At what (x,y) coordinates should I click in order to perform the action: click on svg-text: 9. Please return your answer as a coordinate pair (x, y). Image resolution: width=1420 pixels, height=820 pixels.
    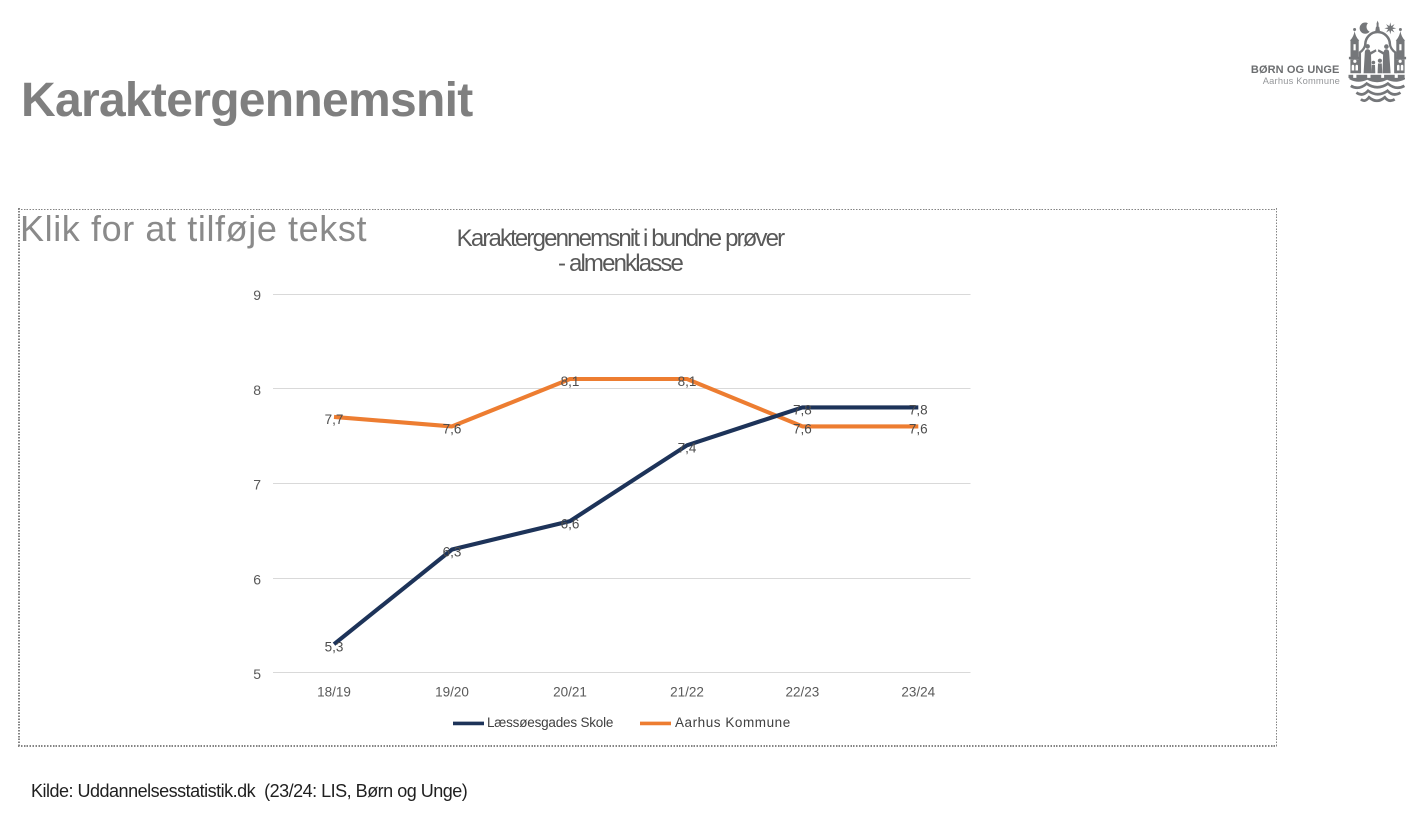
    Looking at the image, I should click on (257, 295).